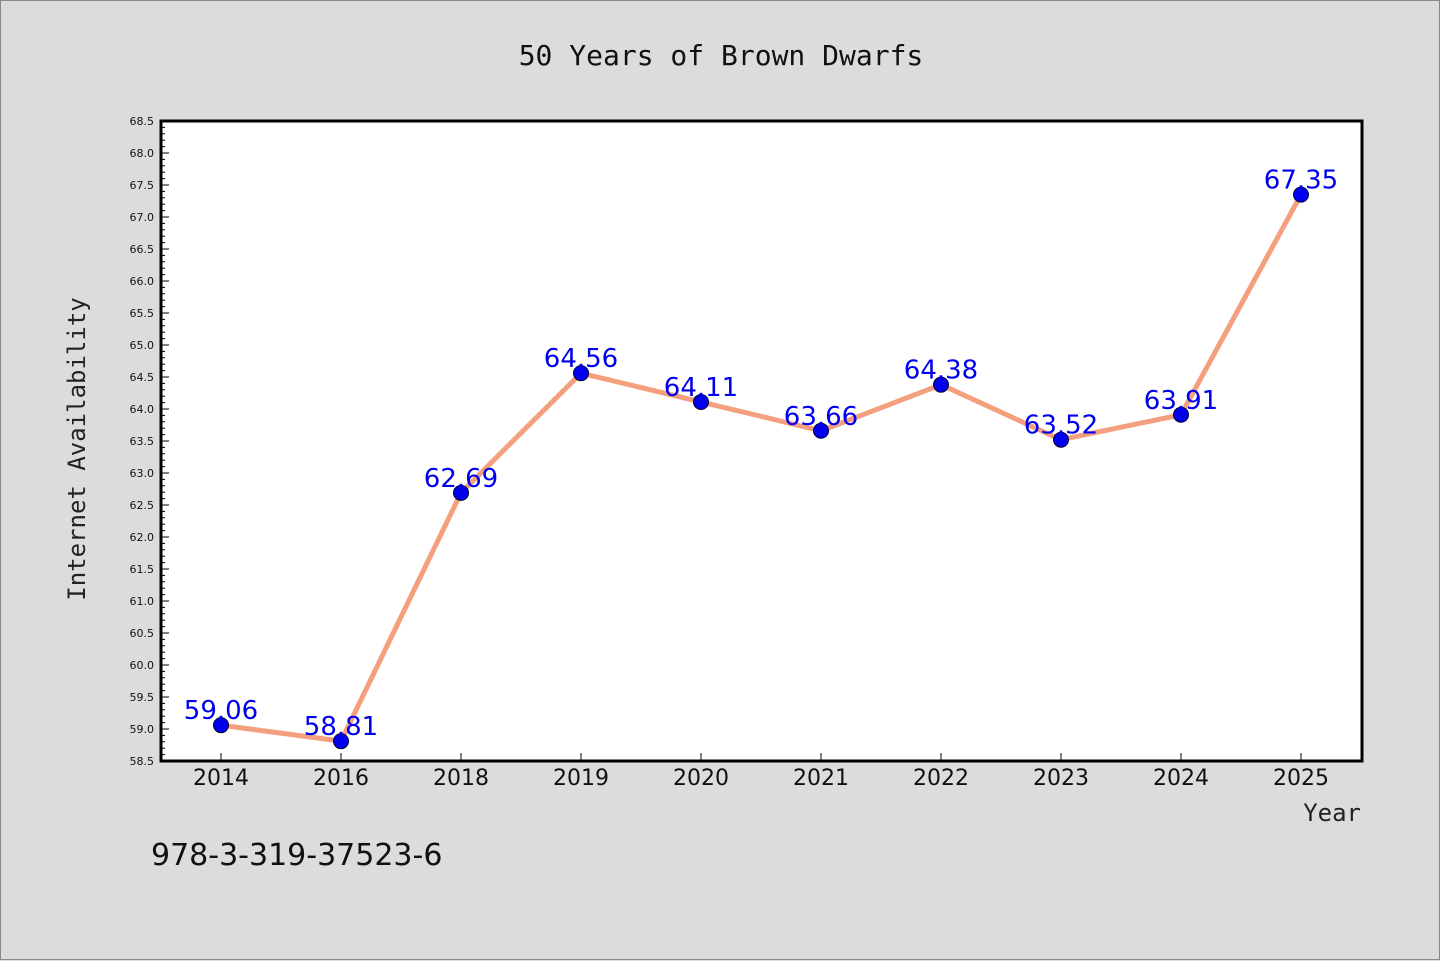 The image size is (1440, 961). What do you see at coordinates (221, 711) in the screenshot?
I see `data-label: 59.06` at bounding box center [221, 711].